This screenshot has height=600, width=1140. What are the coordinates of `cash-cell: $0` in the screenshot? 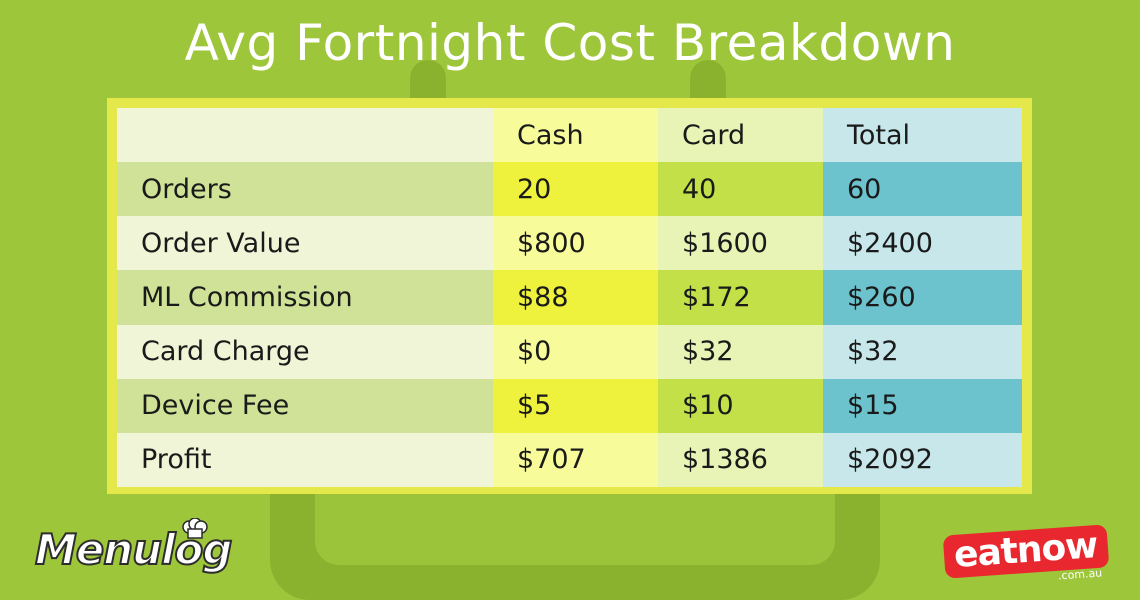 It's located at (575, 351).